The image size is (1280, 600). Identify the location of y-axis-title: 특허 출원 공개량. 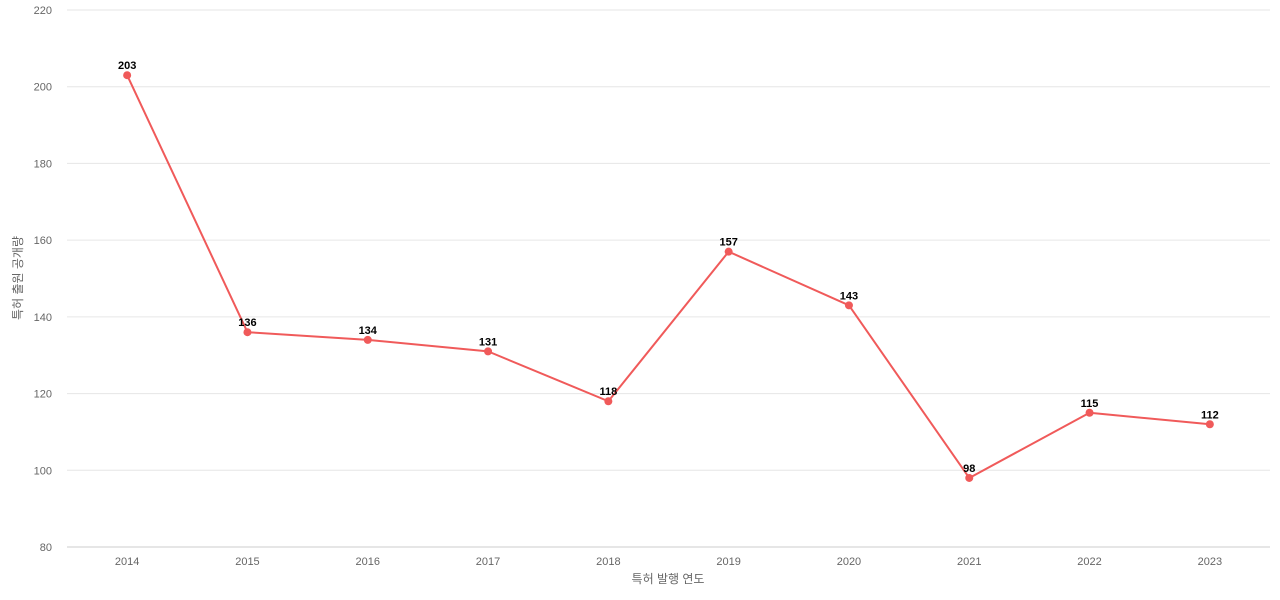
(18, 278).